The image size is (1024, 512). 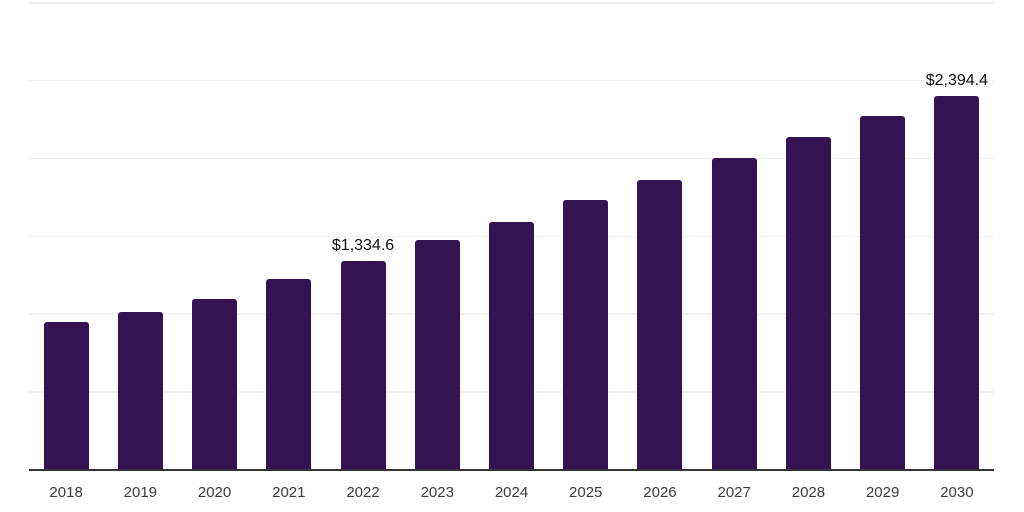 I want to click on bar-2020, so click(x=215, y=383).